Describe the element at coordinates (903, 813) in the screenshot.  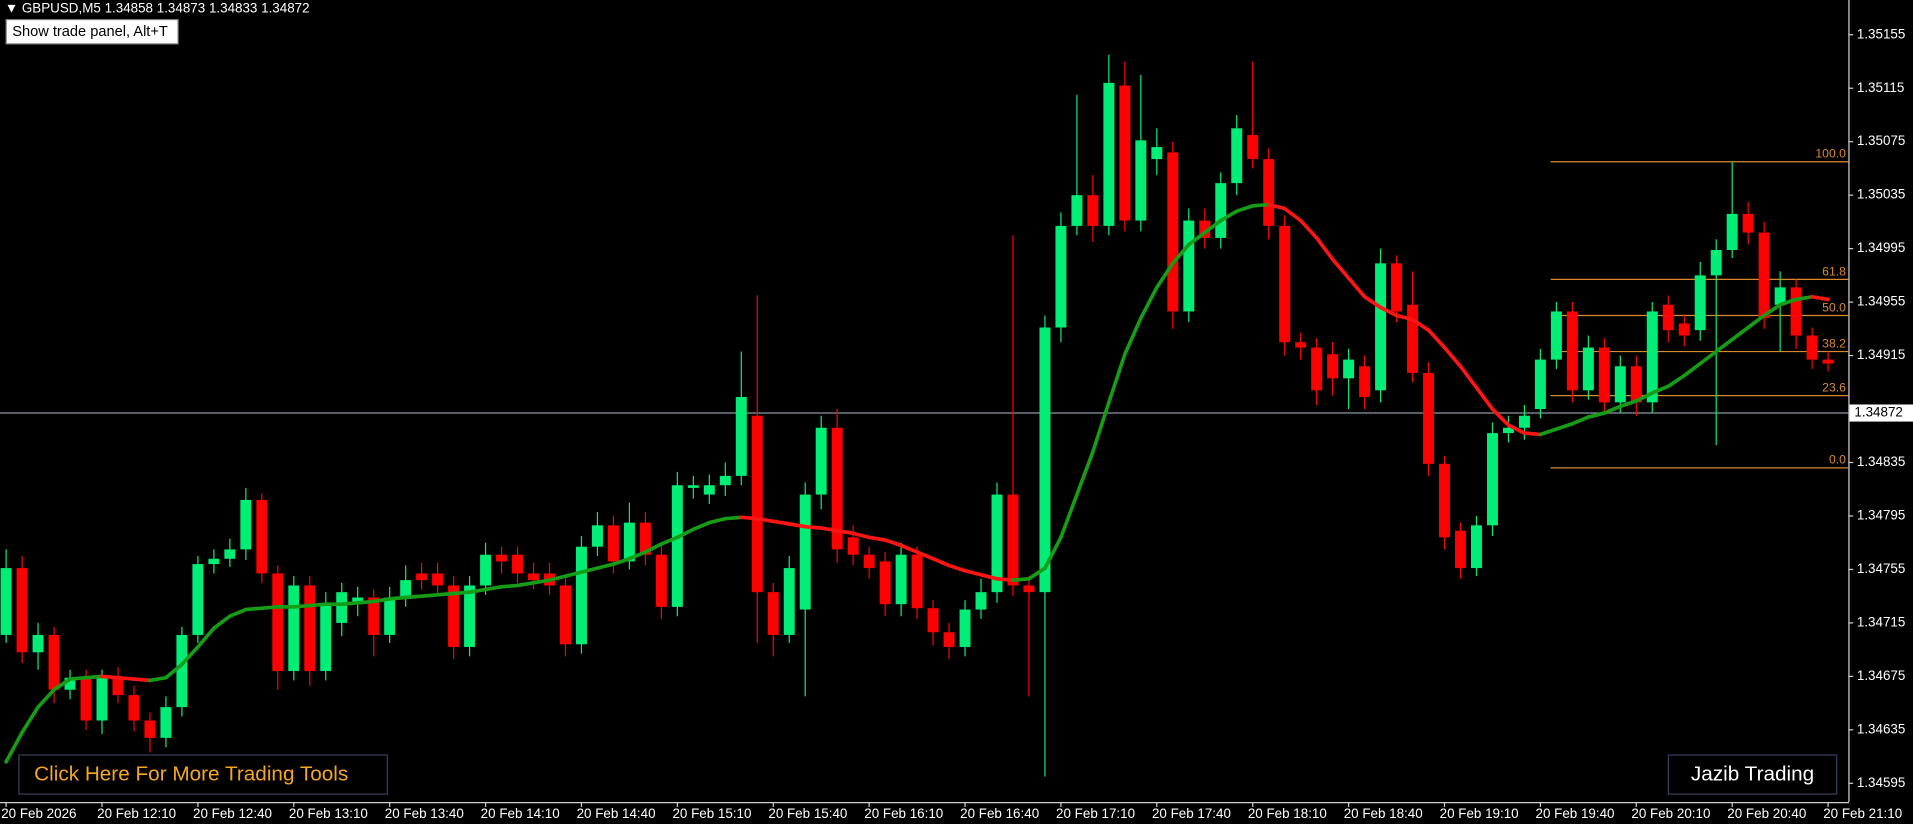
I see `x-tick-label: 20 Feb 16:10` at that location.